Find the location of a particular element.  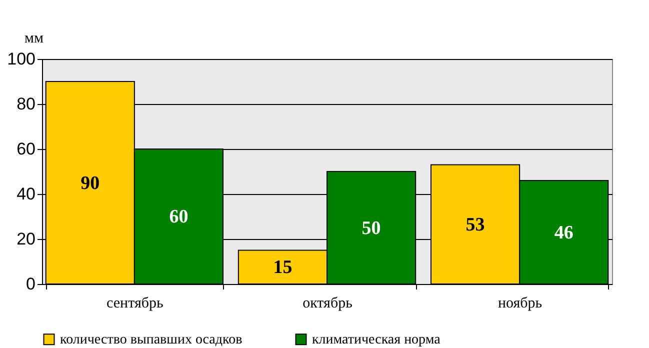

data-label: 60 is located at coordinates (178, 217).